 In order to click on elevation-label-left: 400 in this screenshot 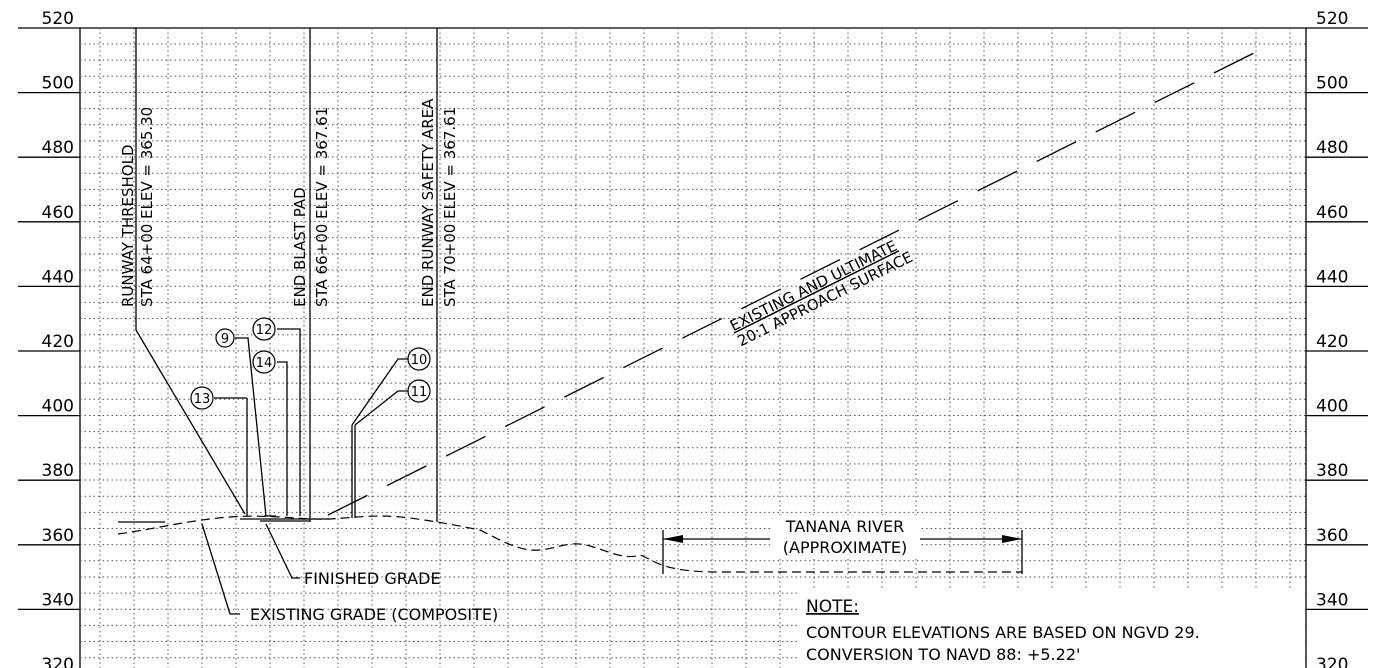, I will do `click(58, 407)`.